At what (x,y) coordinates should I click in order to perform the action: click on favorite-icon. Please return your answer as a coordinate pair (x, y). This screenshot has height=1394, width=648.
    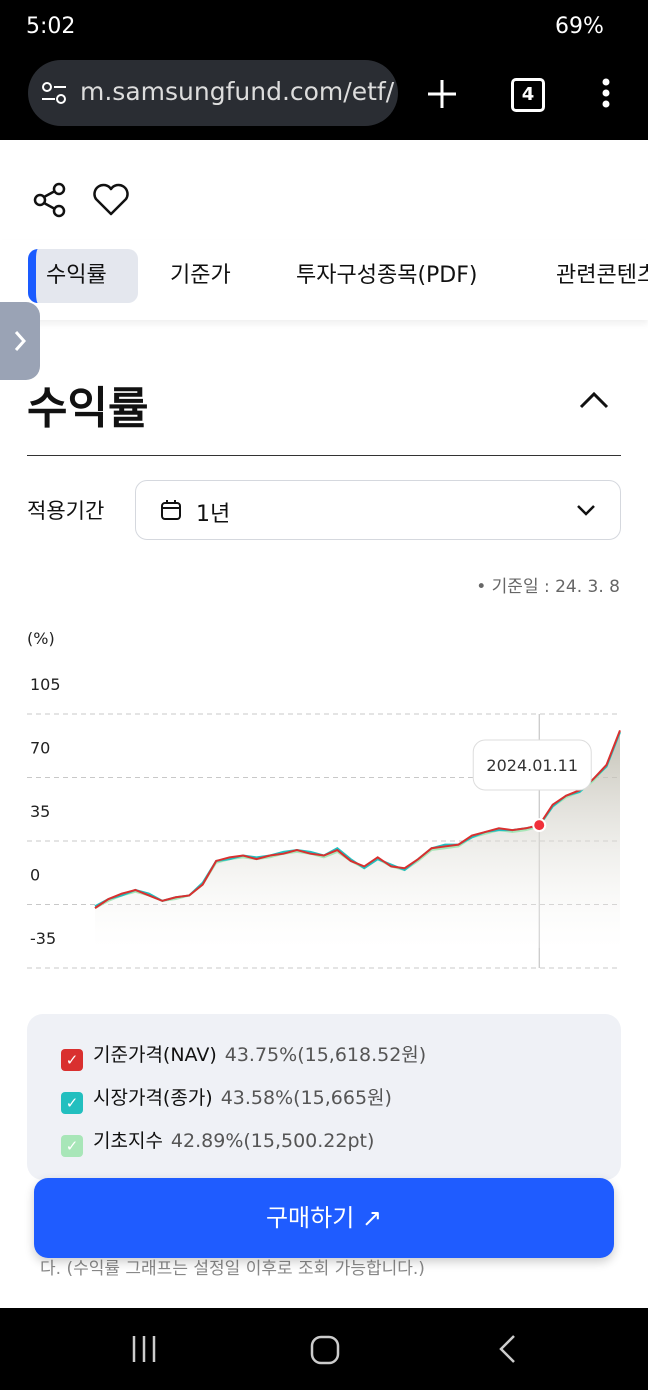
    Looking at the image, I should click on (111, 200).